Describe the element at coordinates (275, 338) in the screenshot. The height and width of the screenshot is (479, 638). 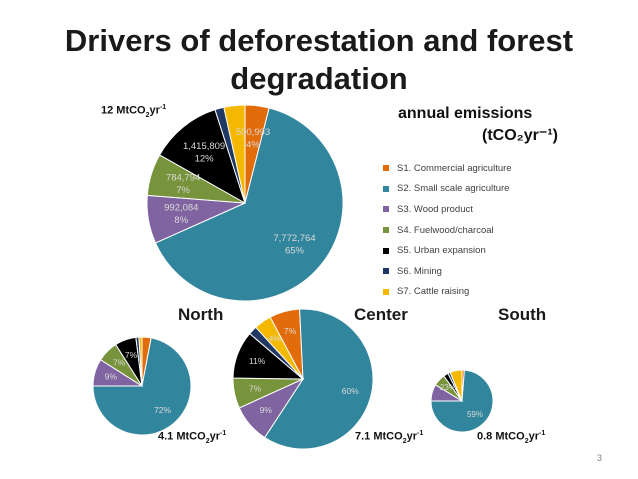
I see `data-label-s7: 4%` at that location.